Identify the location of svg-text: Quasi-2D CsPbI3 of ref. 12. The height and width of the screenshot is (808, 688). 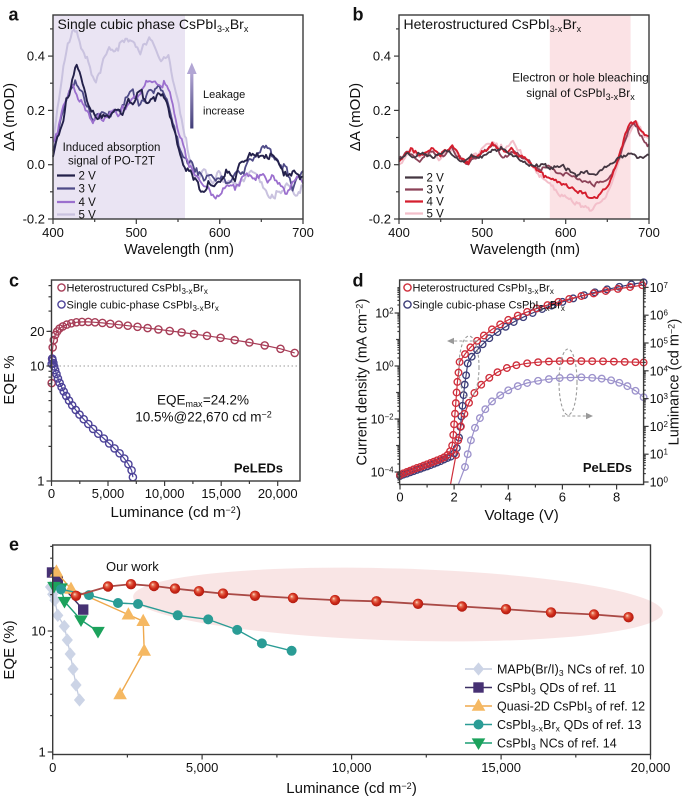
(571, 708).